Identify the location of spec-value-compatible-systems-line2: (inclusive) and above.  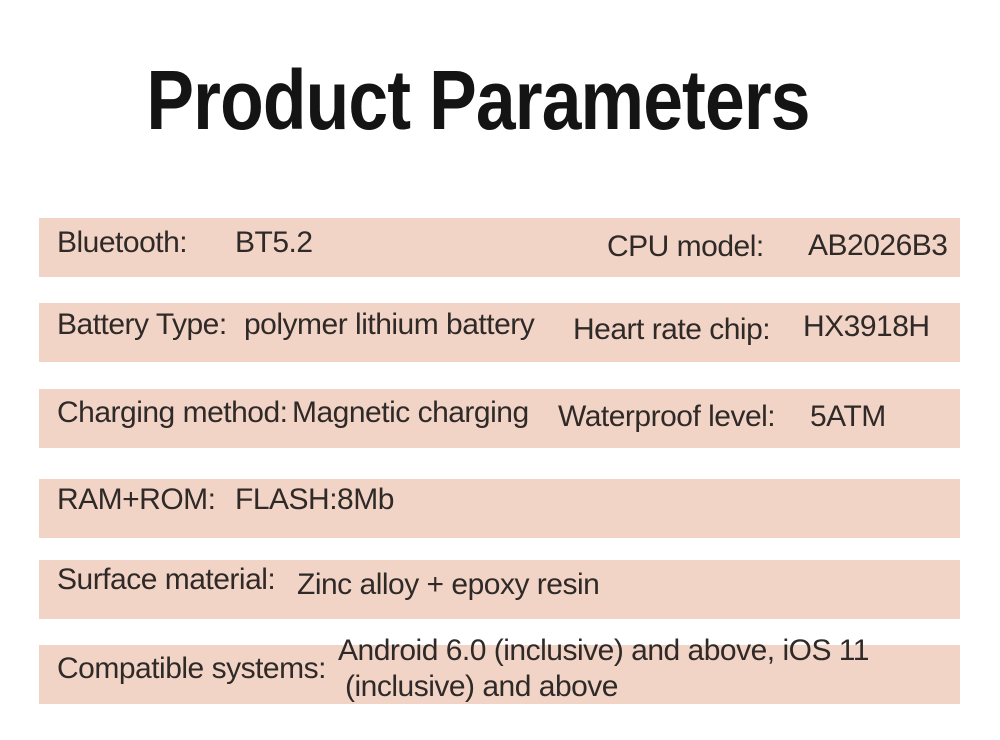
(481, 686).